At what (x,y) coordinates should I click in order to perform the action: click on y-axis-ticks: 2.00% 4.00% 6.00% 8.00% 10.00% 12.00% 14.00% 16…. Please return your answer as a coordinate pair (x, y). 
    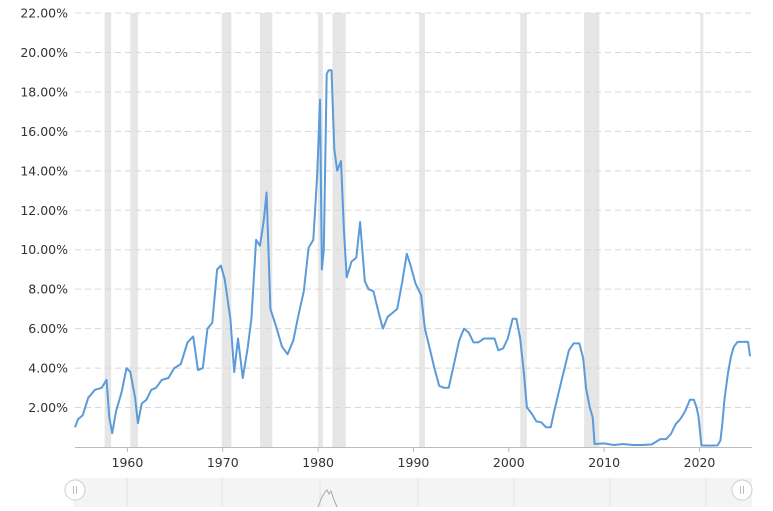
    Looking at the image, I should click on (44, 211).